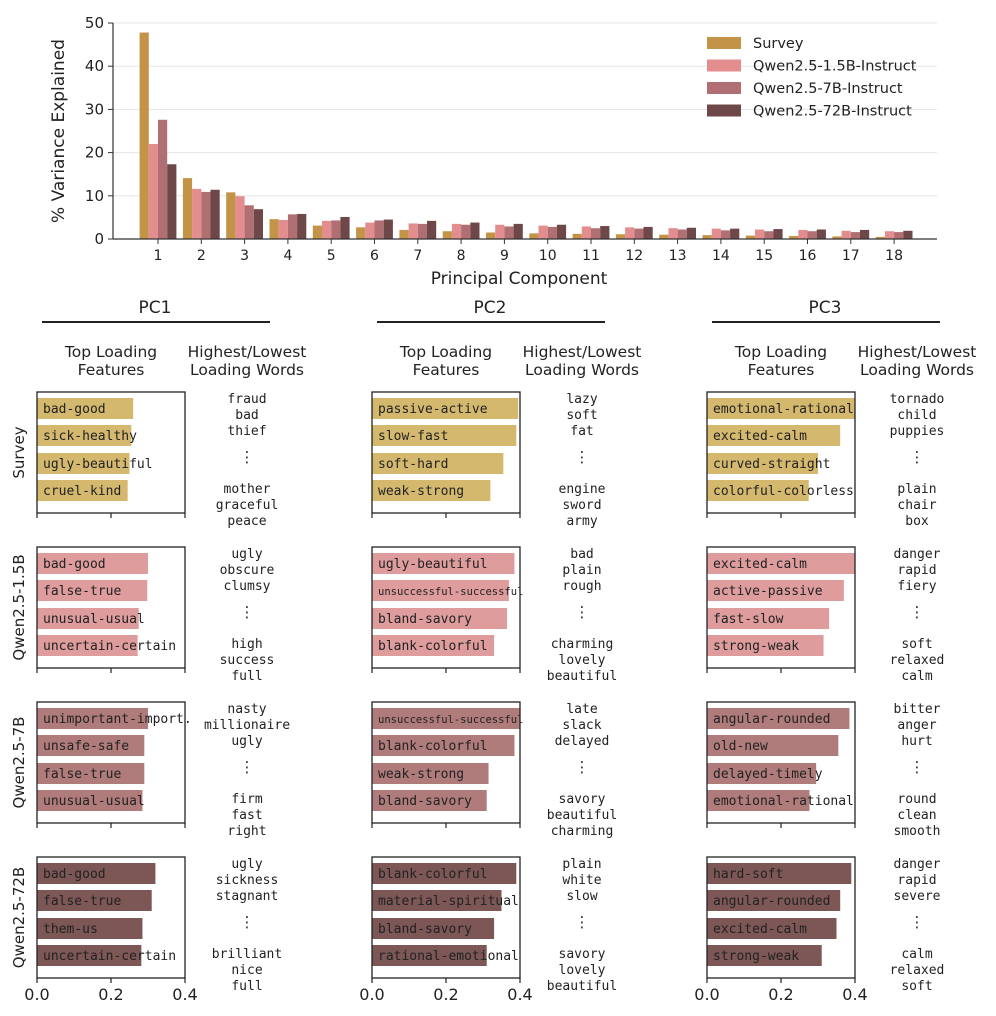  I want to click on high-loading-word: lazy, so click(581, 399).